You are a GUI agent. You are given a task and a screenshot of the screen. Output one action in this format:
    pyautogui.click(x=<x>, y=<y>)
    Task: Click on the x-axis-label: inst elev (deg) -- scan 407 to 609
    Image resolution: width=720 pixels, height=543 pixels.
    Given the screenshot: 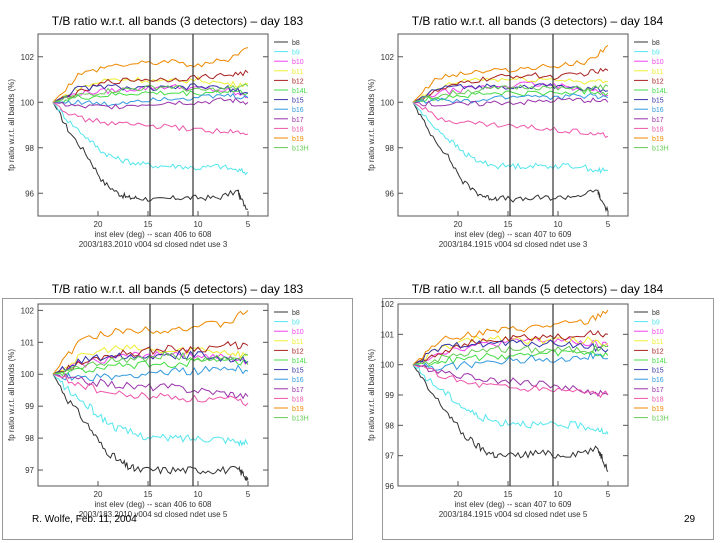 What is the action you would take?
    pyautogui.click(x=514, y=234)
    